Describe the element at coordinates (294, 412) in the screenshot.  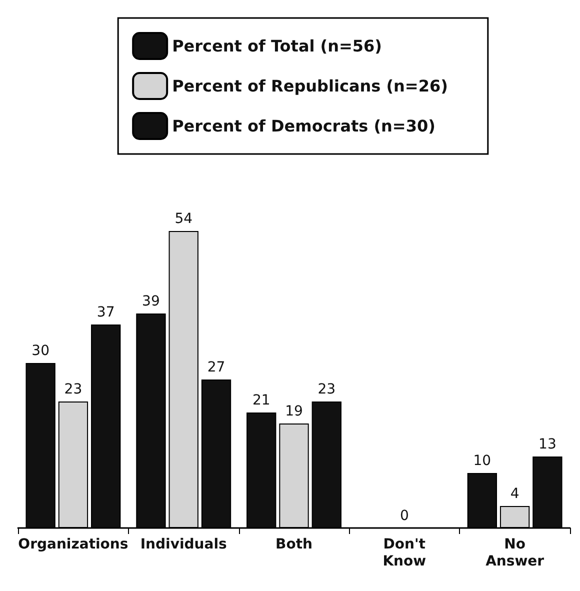
I see `data-label: 19` at that location.